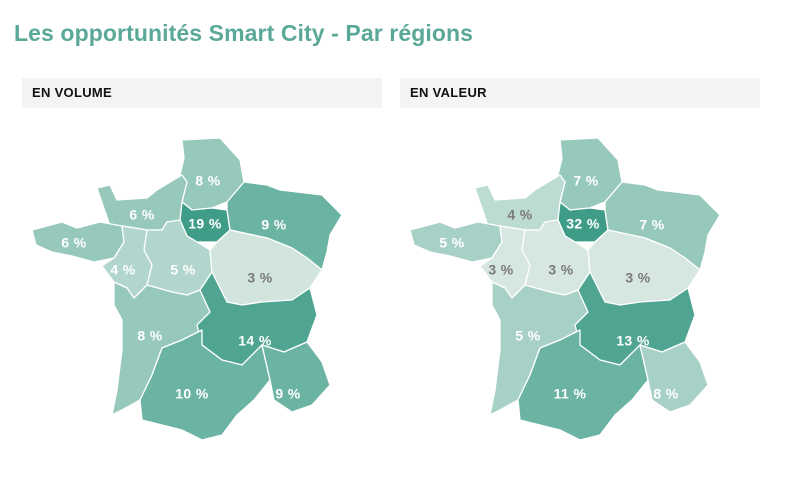  Describe the element at coordinates (207, 181) in the screenshot. I see `region-label-hauts-de-france: 8 %` at that location.